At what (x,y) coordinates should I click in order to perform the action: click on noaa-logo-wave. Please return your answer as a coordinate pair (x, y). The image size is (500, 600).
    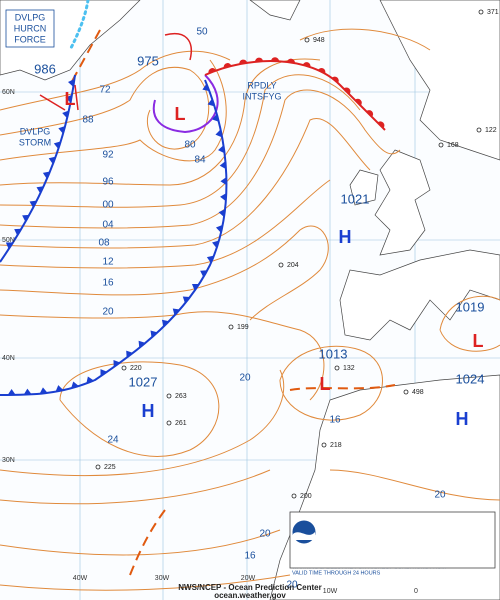
    Looking at the image, I should click on (304, 536).